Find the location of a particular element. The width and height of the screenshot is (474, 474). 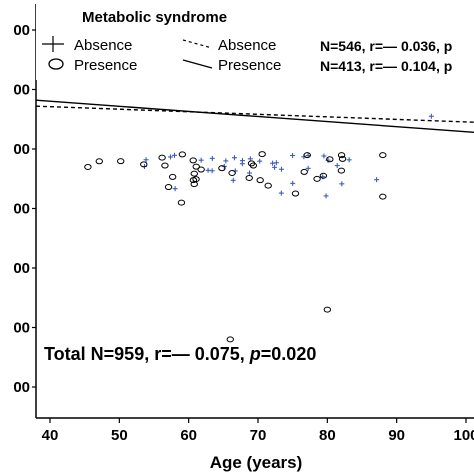

legend-label-absence: Absence is located at coordinates (103, 45).